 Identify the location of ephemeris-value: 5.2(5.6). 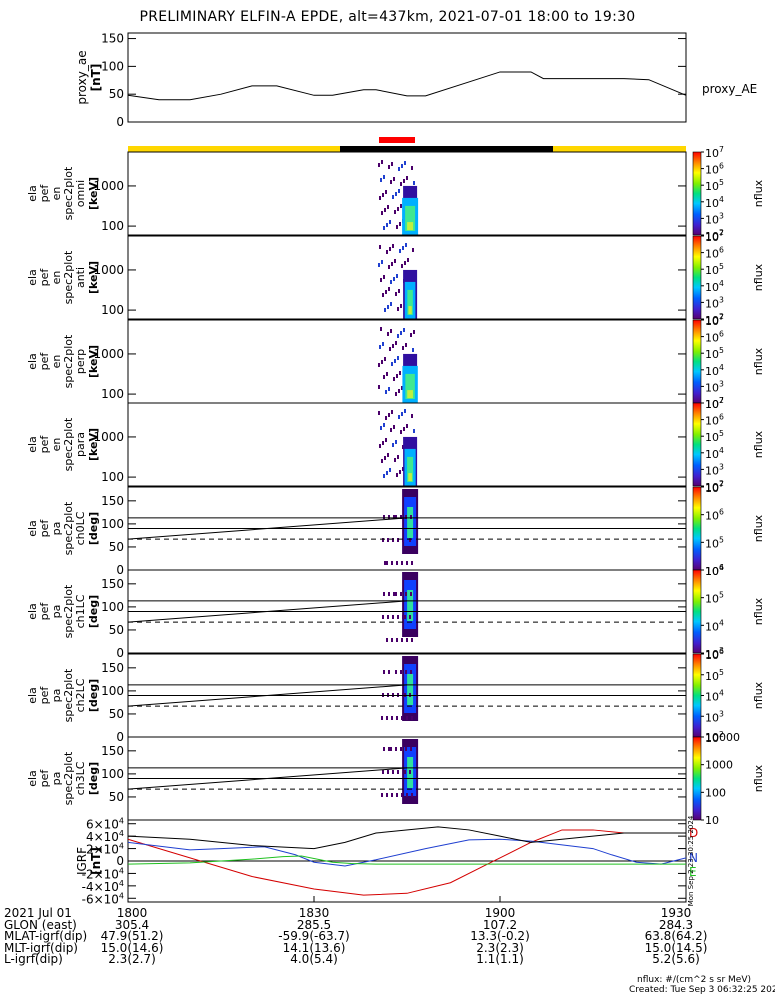
(676, 959).